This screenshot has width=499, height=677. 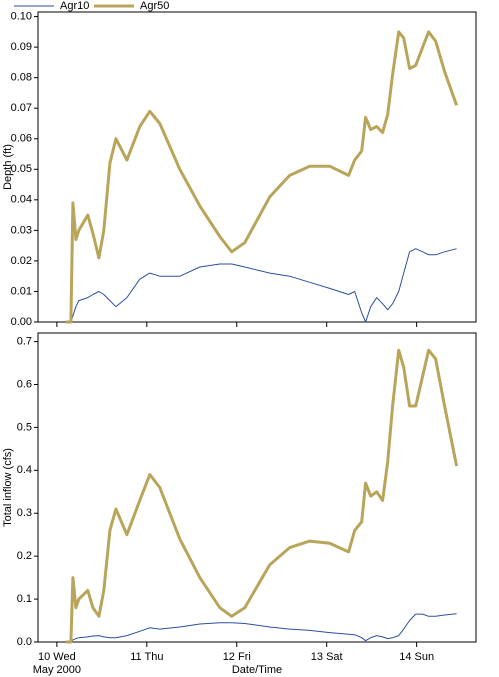 What do you see at coordinates (24, 470) in the screenshot?
I see `y-tick-label: 0.4` at bounding box center [24, 470].